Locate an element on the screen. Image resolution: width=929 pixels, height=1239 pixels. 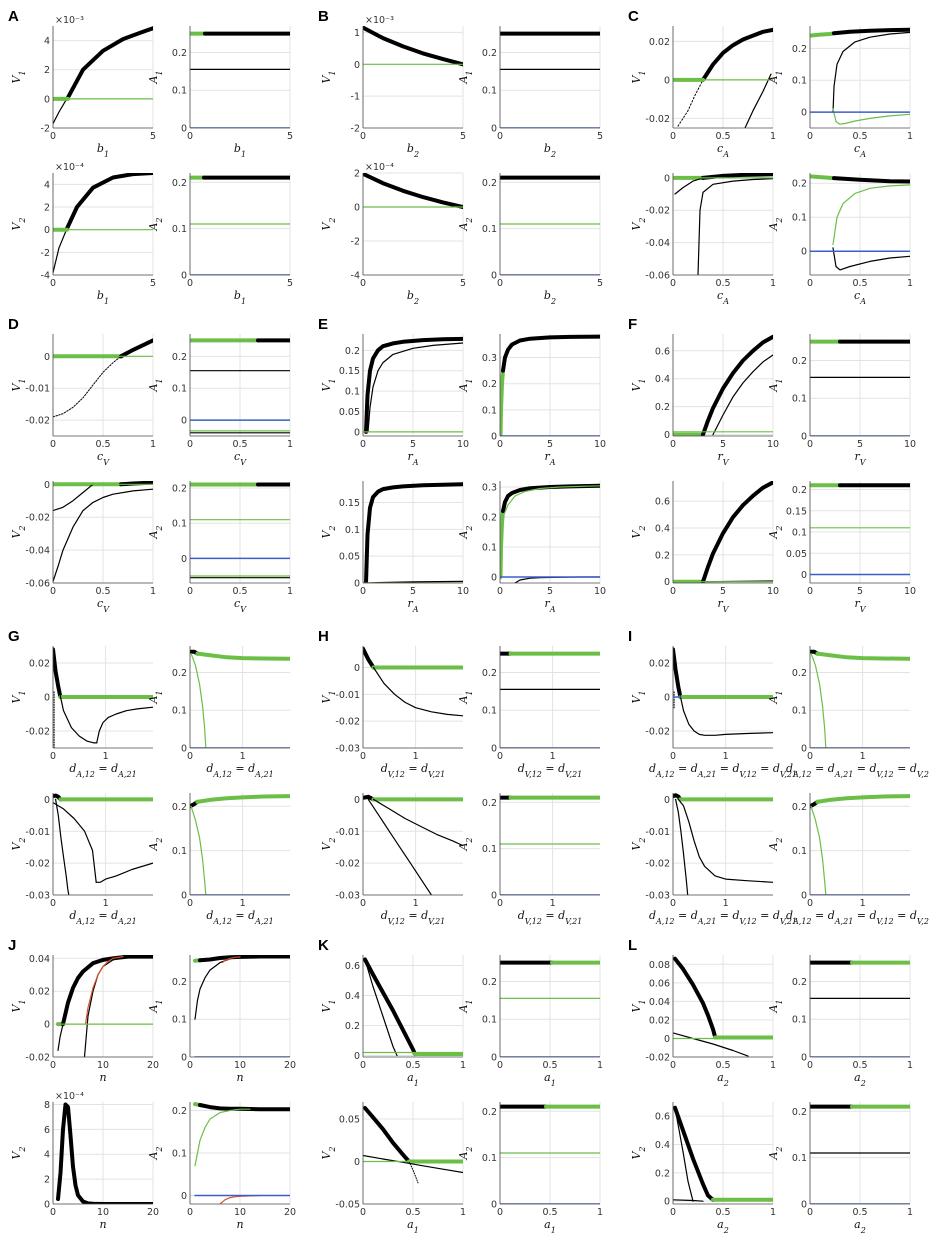
subplot-a2: 0 1 0 0.1 0.2 dV,12 = dV,21 A2 is located at coordinates (528, 859).